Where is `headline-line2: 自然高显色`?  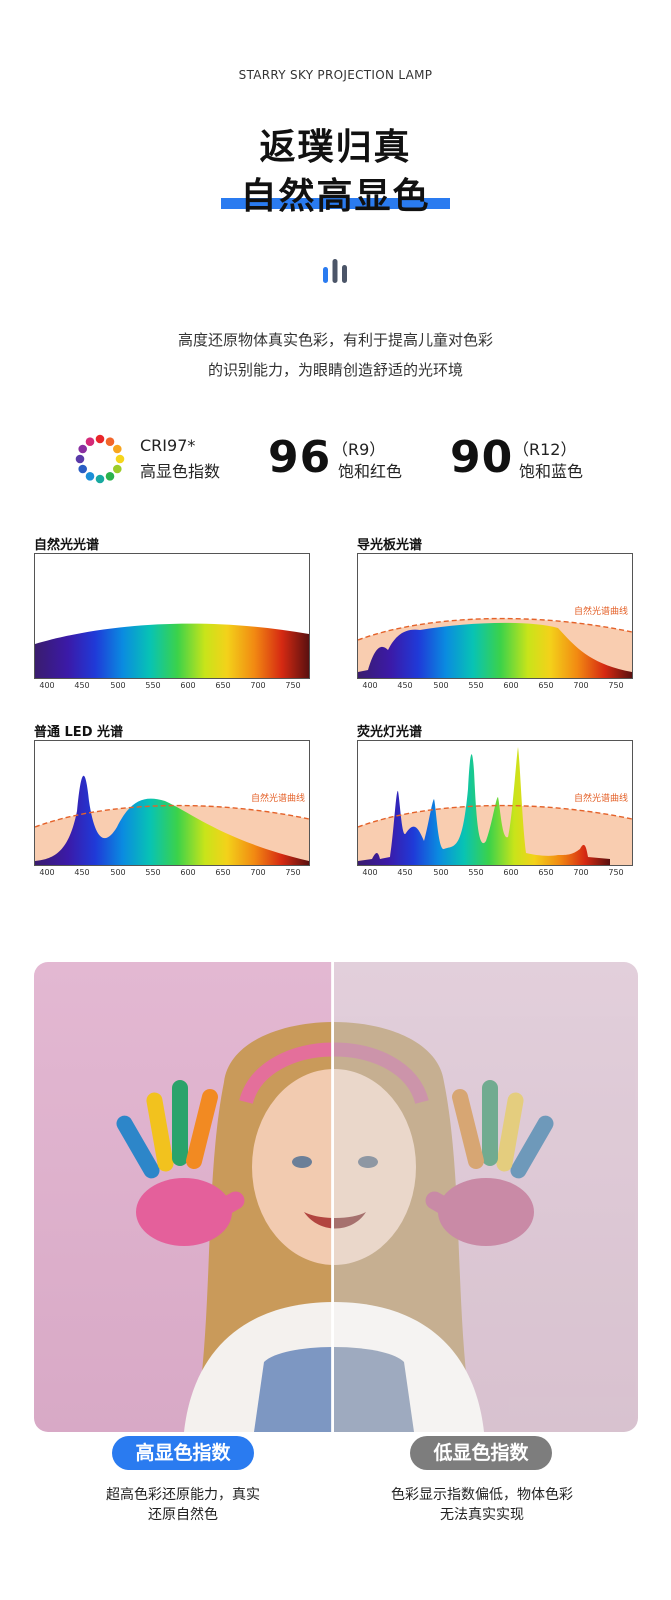
headline-line2: 自然高显色 is located at coordinates (335, 196).